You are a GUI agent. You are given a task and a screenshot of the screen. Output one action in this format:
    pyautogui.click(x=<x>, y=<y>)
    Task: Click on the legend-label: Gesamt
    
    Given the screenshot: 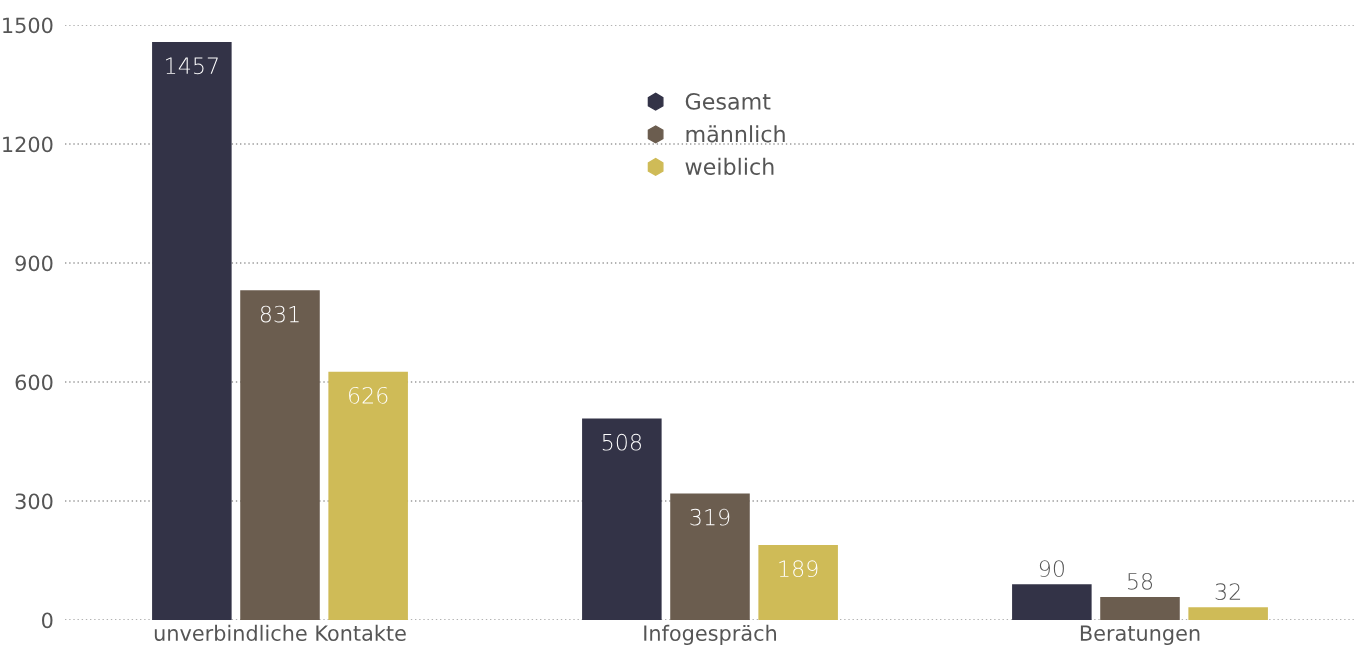 What is the action you would take?
    pyautogui.click(x=728, y=101)
    